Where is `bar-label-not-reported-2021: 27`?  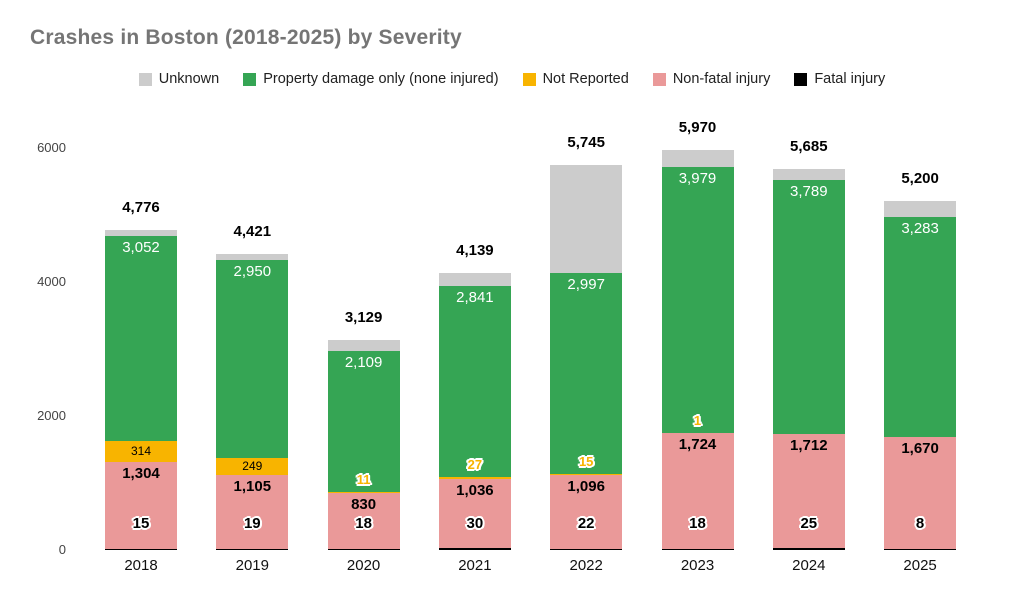
bar-label-not-reported-2021: 27 is located at coordinates (475, 464).